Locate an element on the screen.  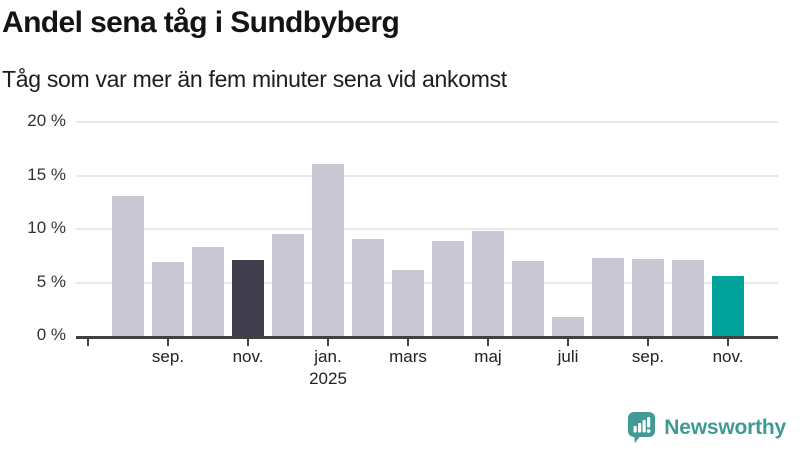
x-tick-label: maj is located at coordinates (488, 356).